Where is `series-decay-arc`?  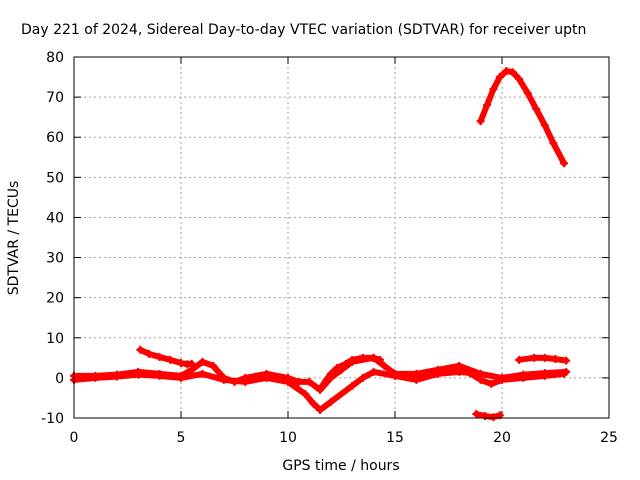
series-decay-arc is located at coordinates (166, 357).